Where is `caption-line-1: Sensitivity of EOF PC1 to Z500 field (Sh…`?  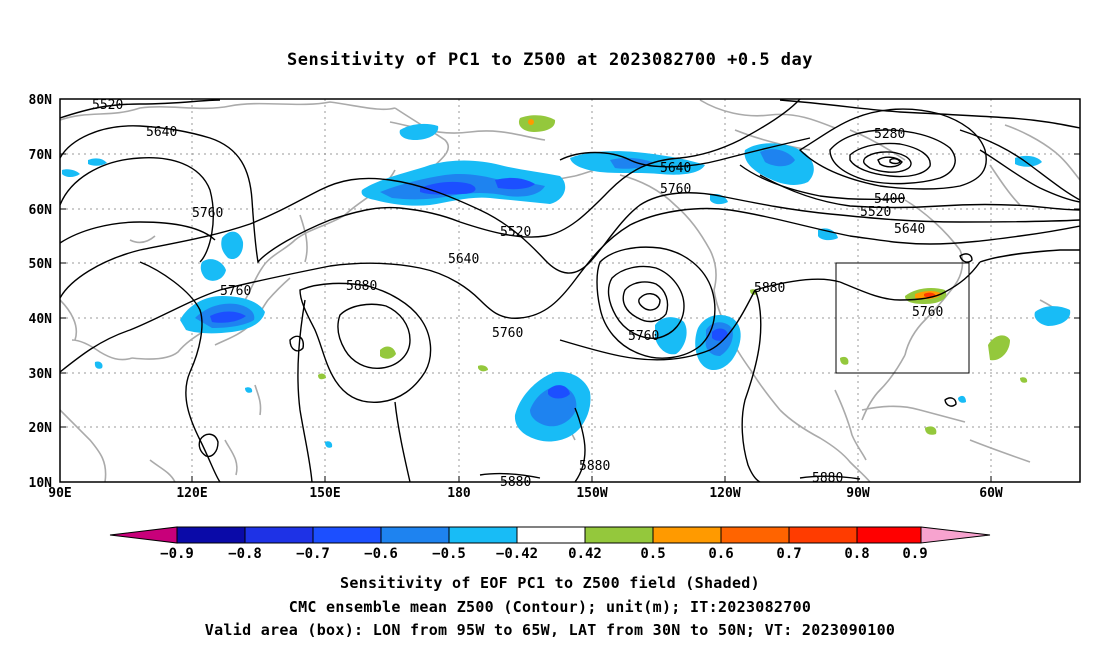 caption-line-1: Sensitivity of EOF PC1 to Z500 field (Sh… is located at coordinates (550, 583).